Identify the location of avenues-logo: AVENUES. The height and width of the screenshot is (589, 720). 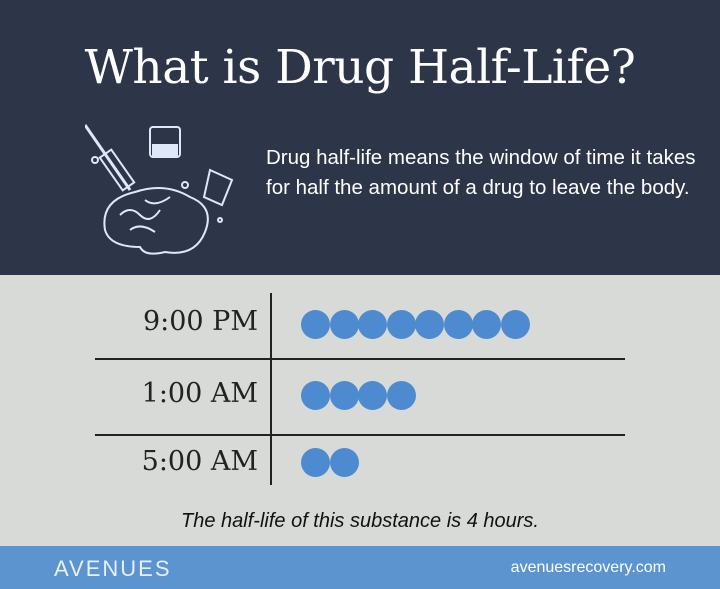
(113, 568).